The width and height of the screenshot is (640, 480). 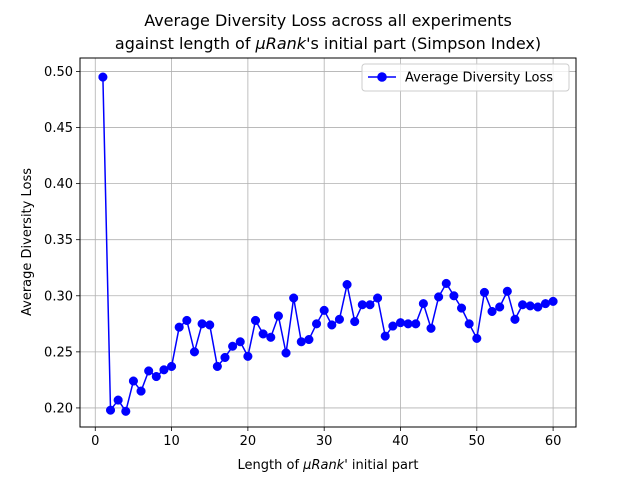 What do you see at coordinates (58, 352) in the screenshot?
I see `y-tick-label: 0.25` at bounding box center [58, 352].